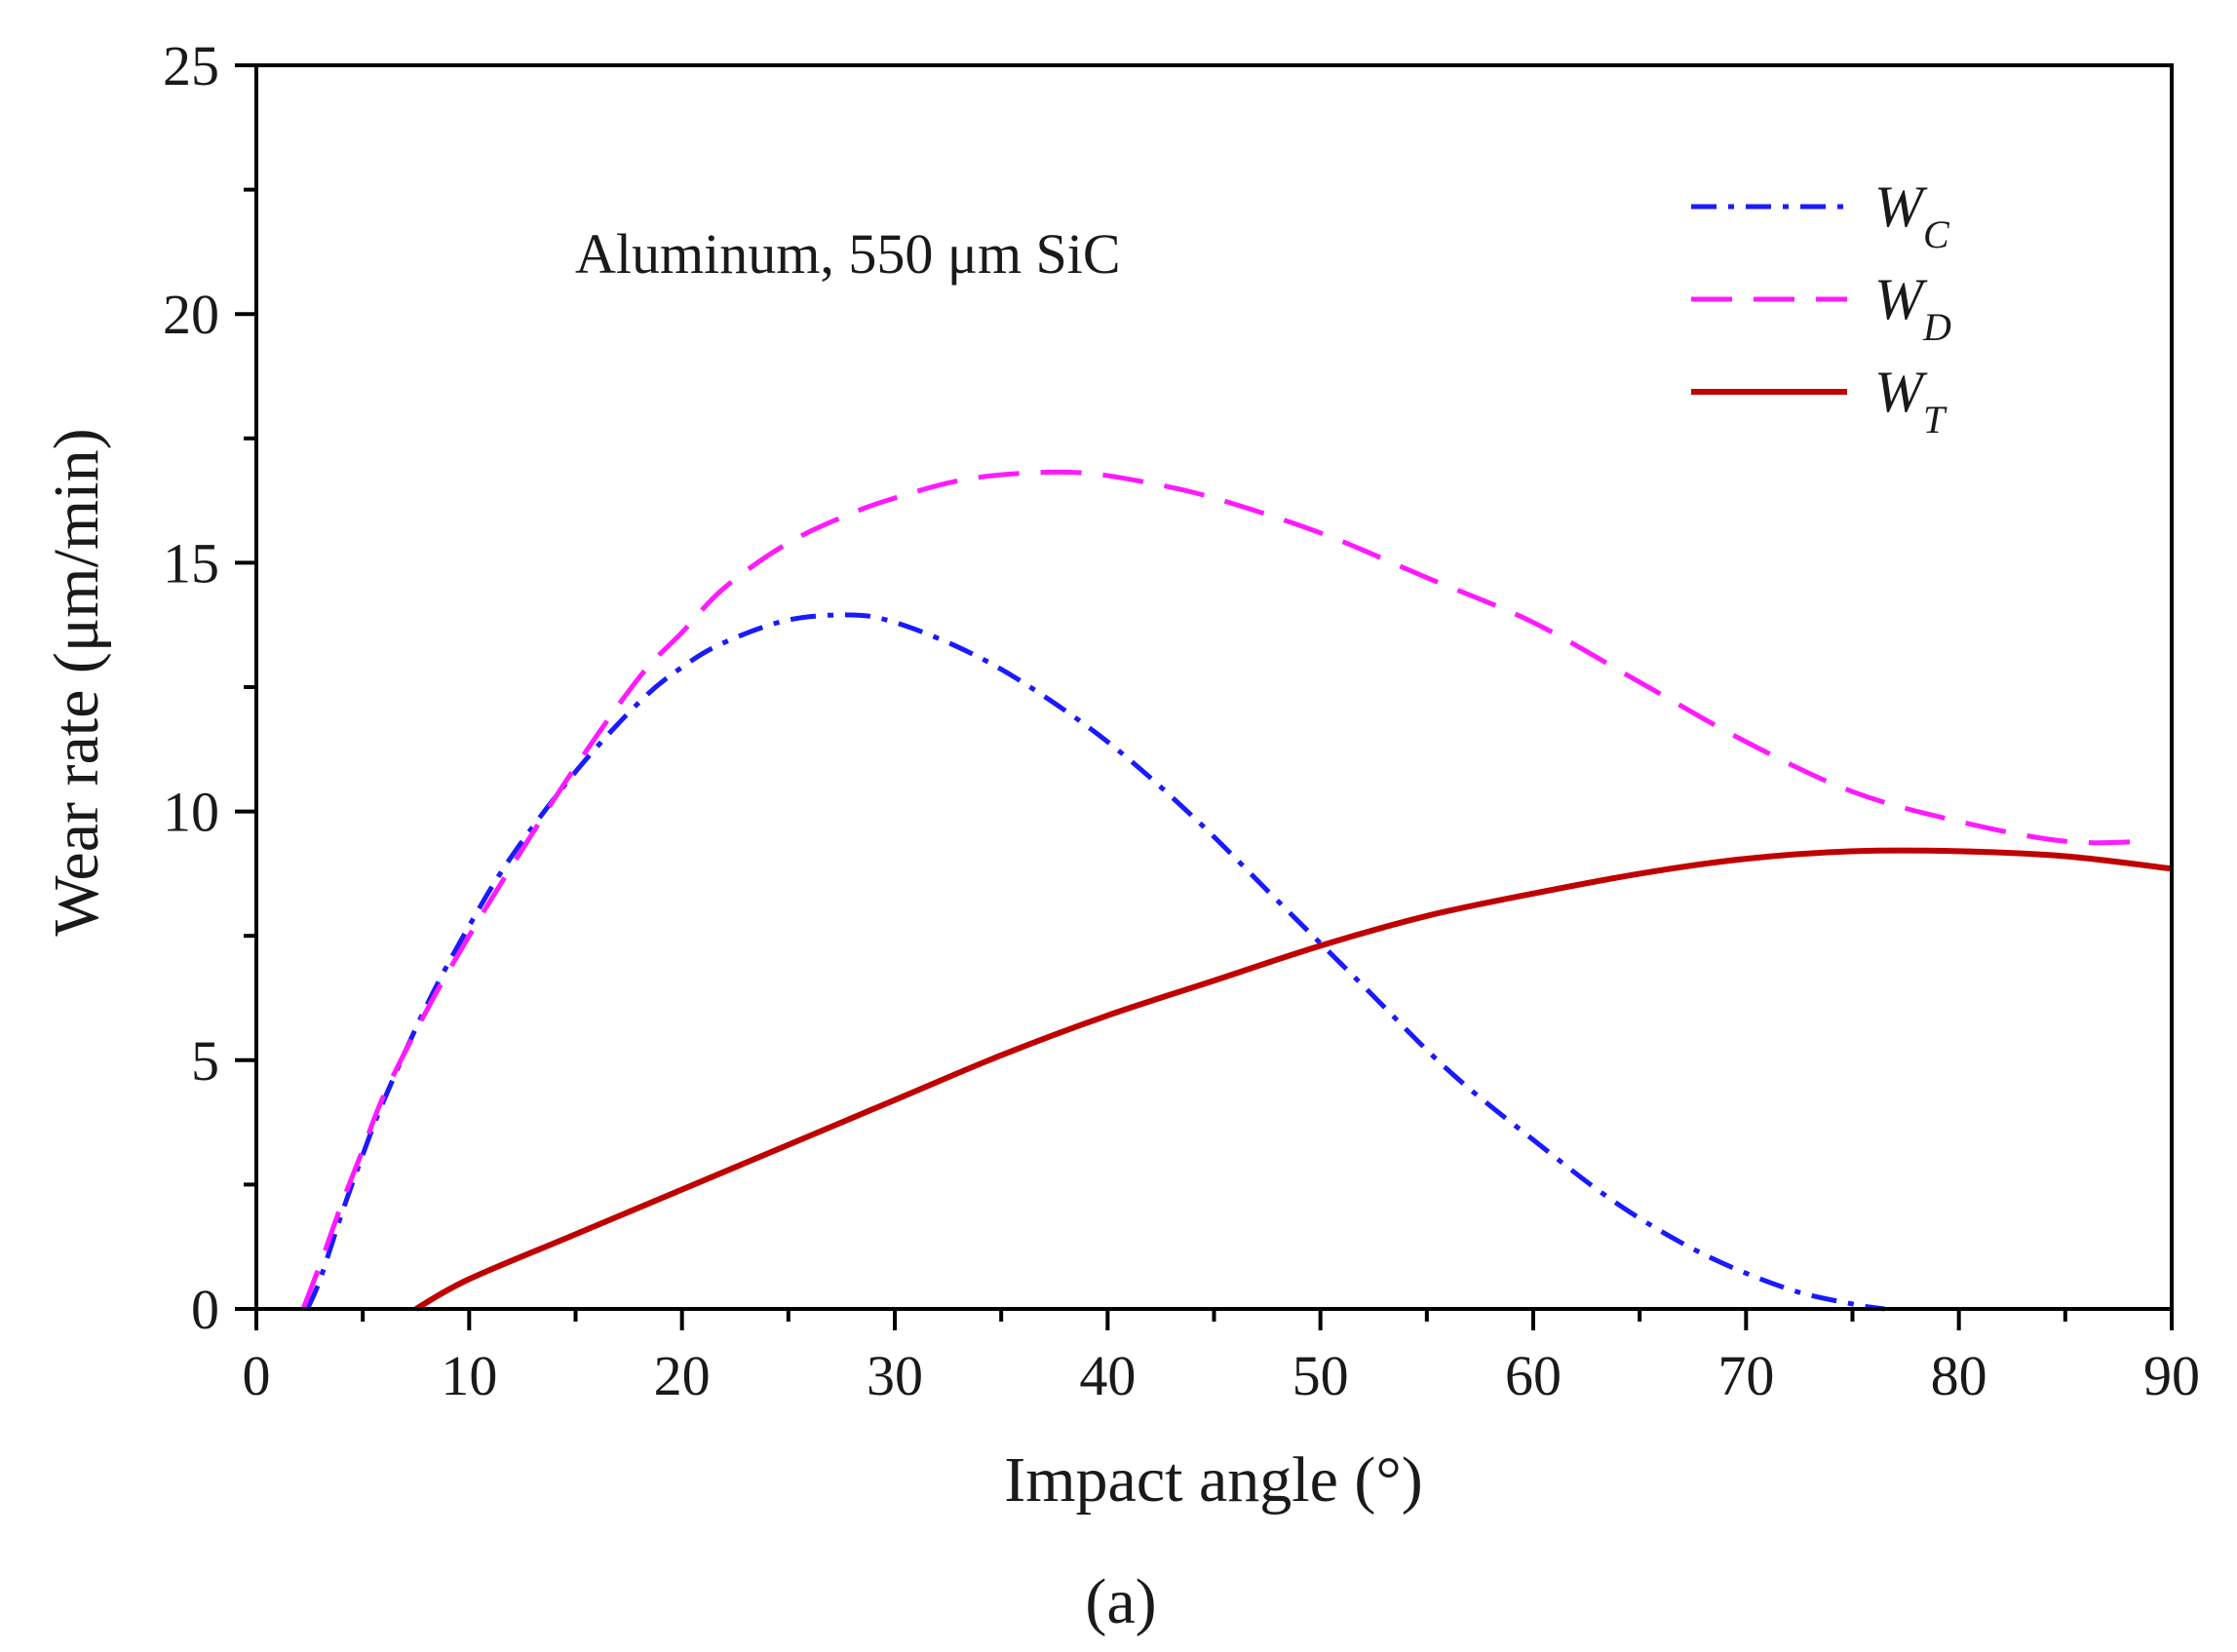 The height and width of the screenshot is (1652, 2237). What do you see at coordinates (76, 682) in the screenshot?
I see `y-axis-title: Wear rate (μm/min)` at bounding box center [76, 682].